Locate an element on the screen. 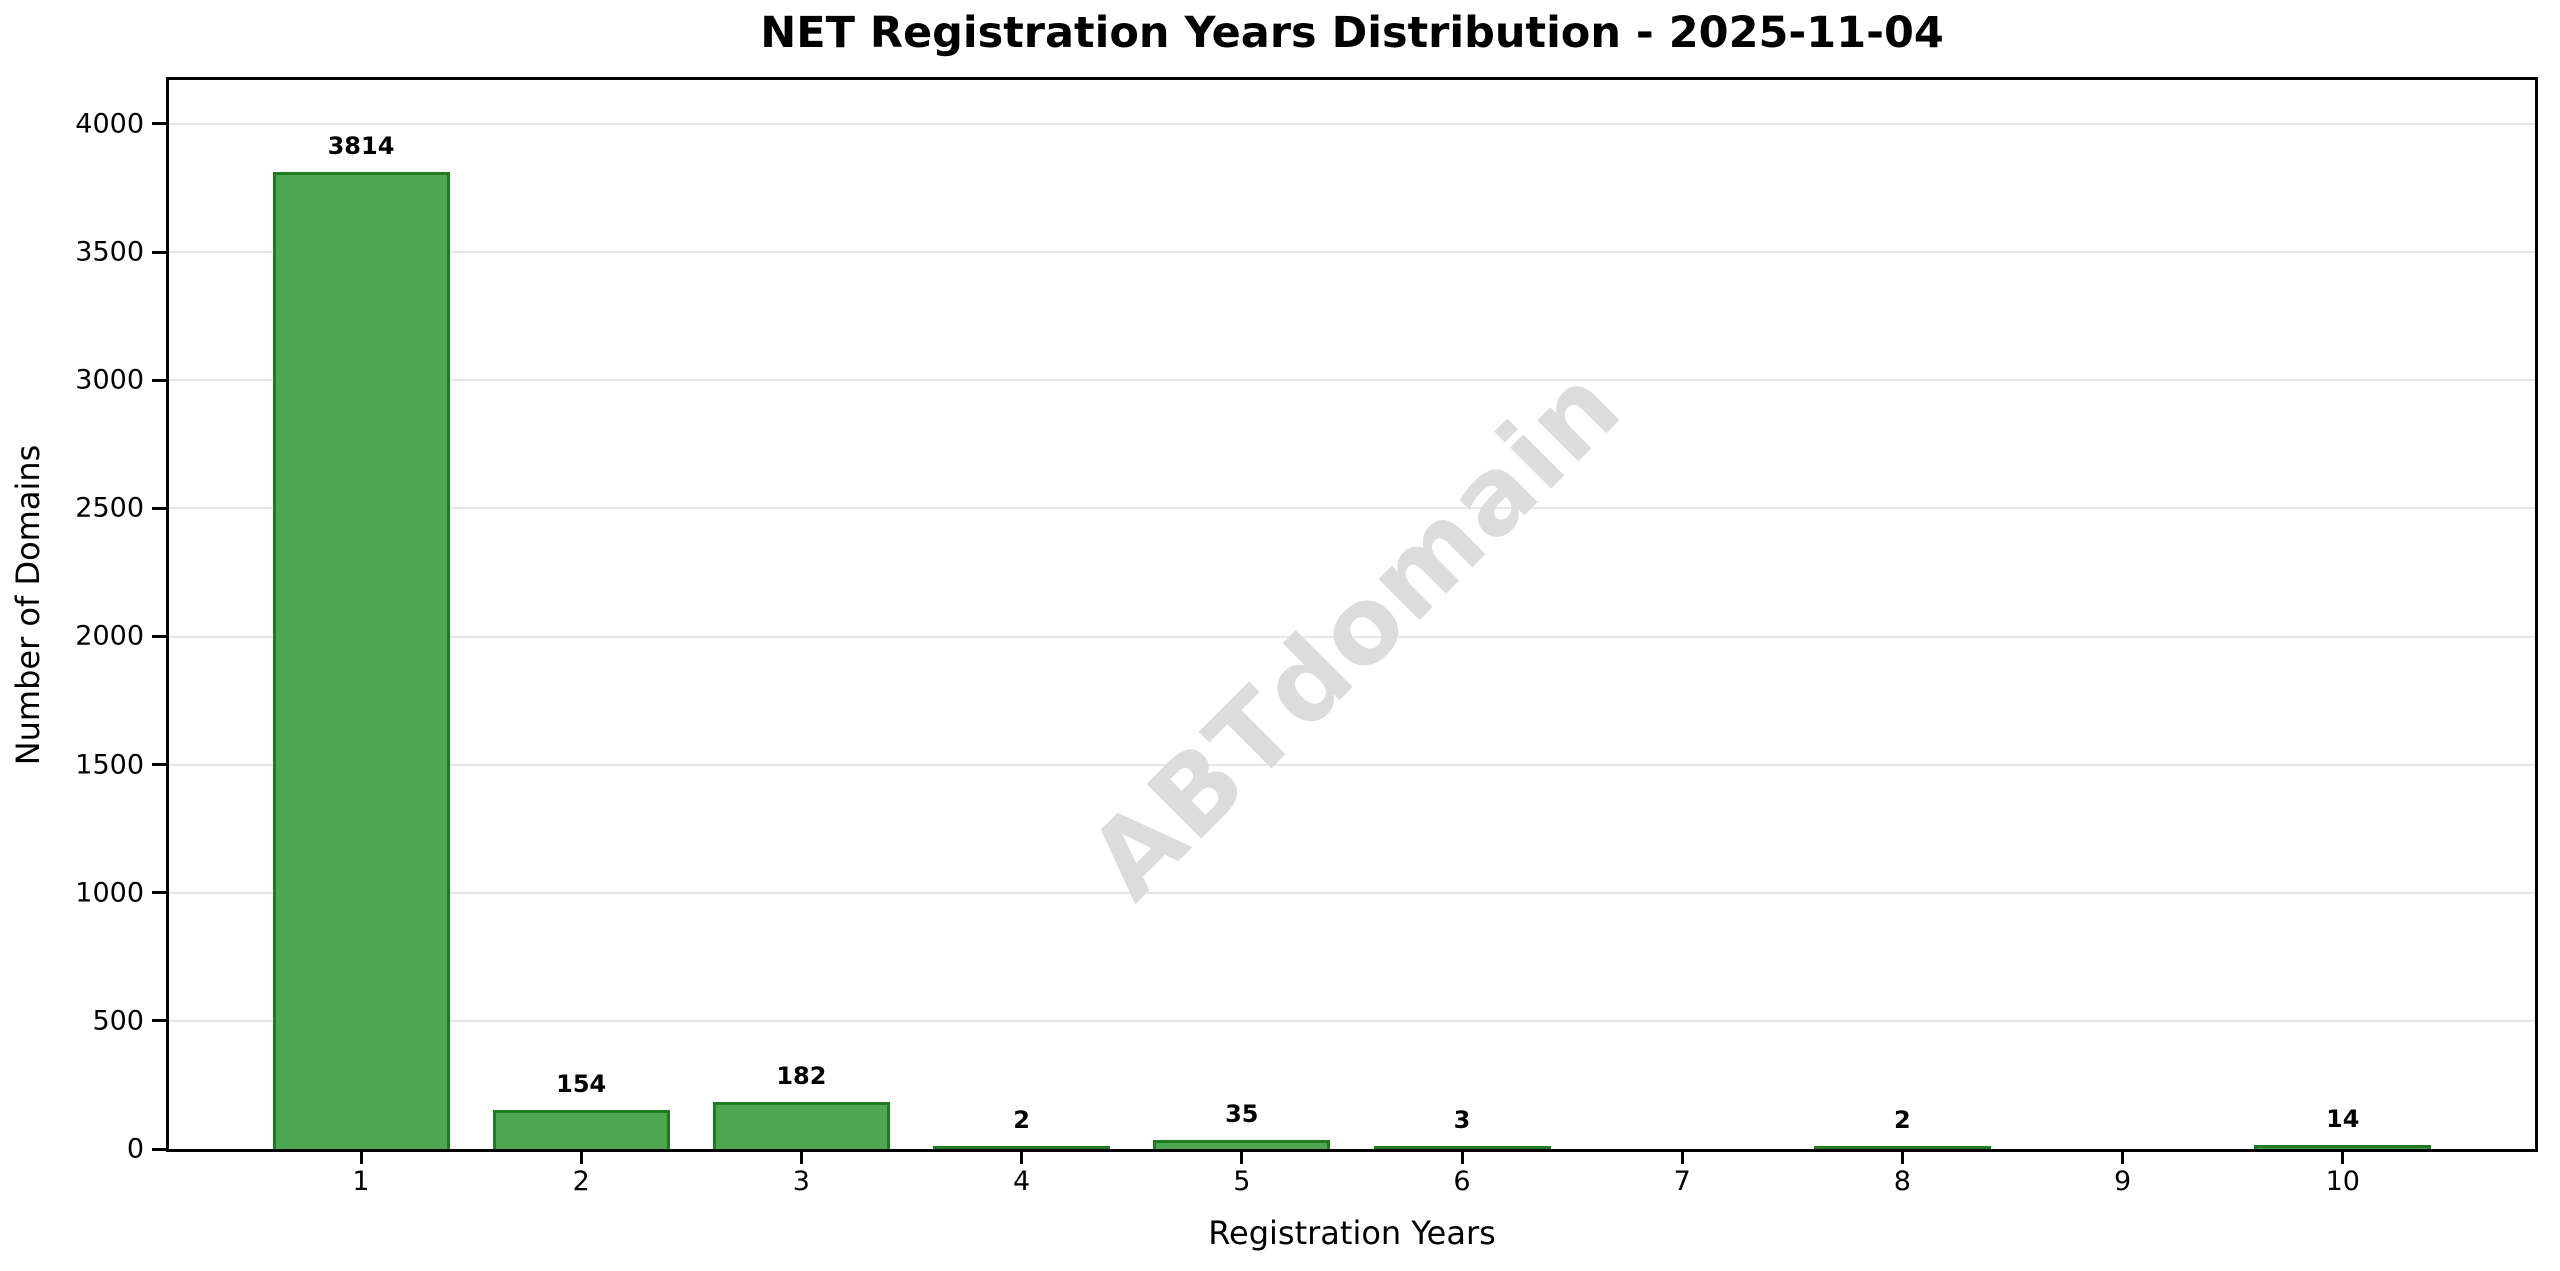 This screenshot has height=1271, width=2560. y-tick-label: 1000 is located at coordinates (109, 893).